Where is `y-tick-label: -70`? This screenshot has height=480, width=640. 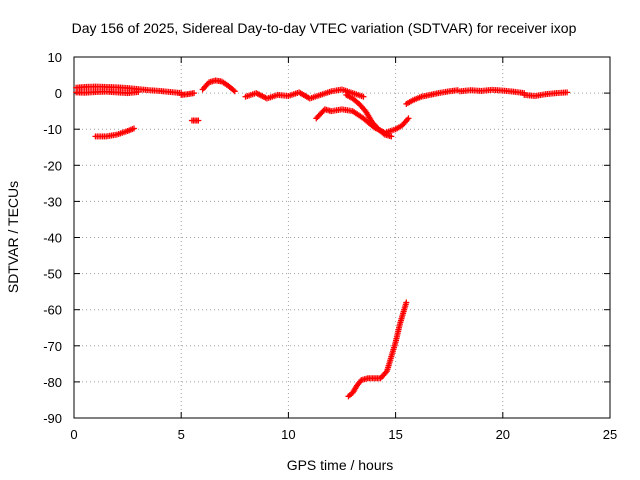 y-tick-label: -70 is located at coordinates (52, 346).